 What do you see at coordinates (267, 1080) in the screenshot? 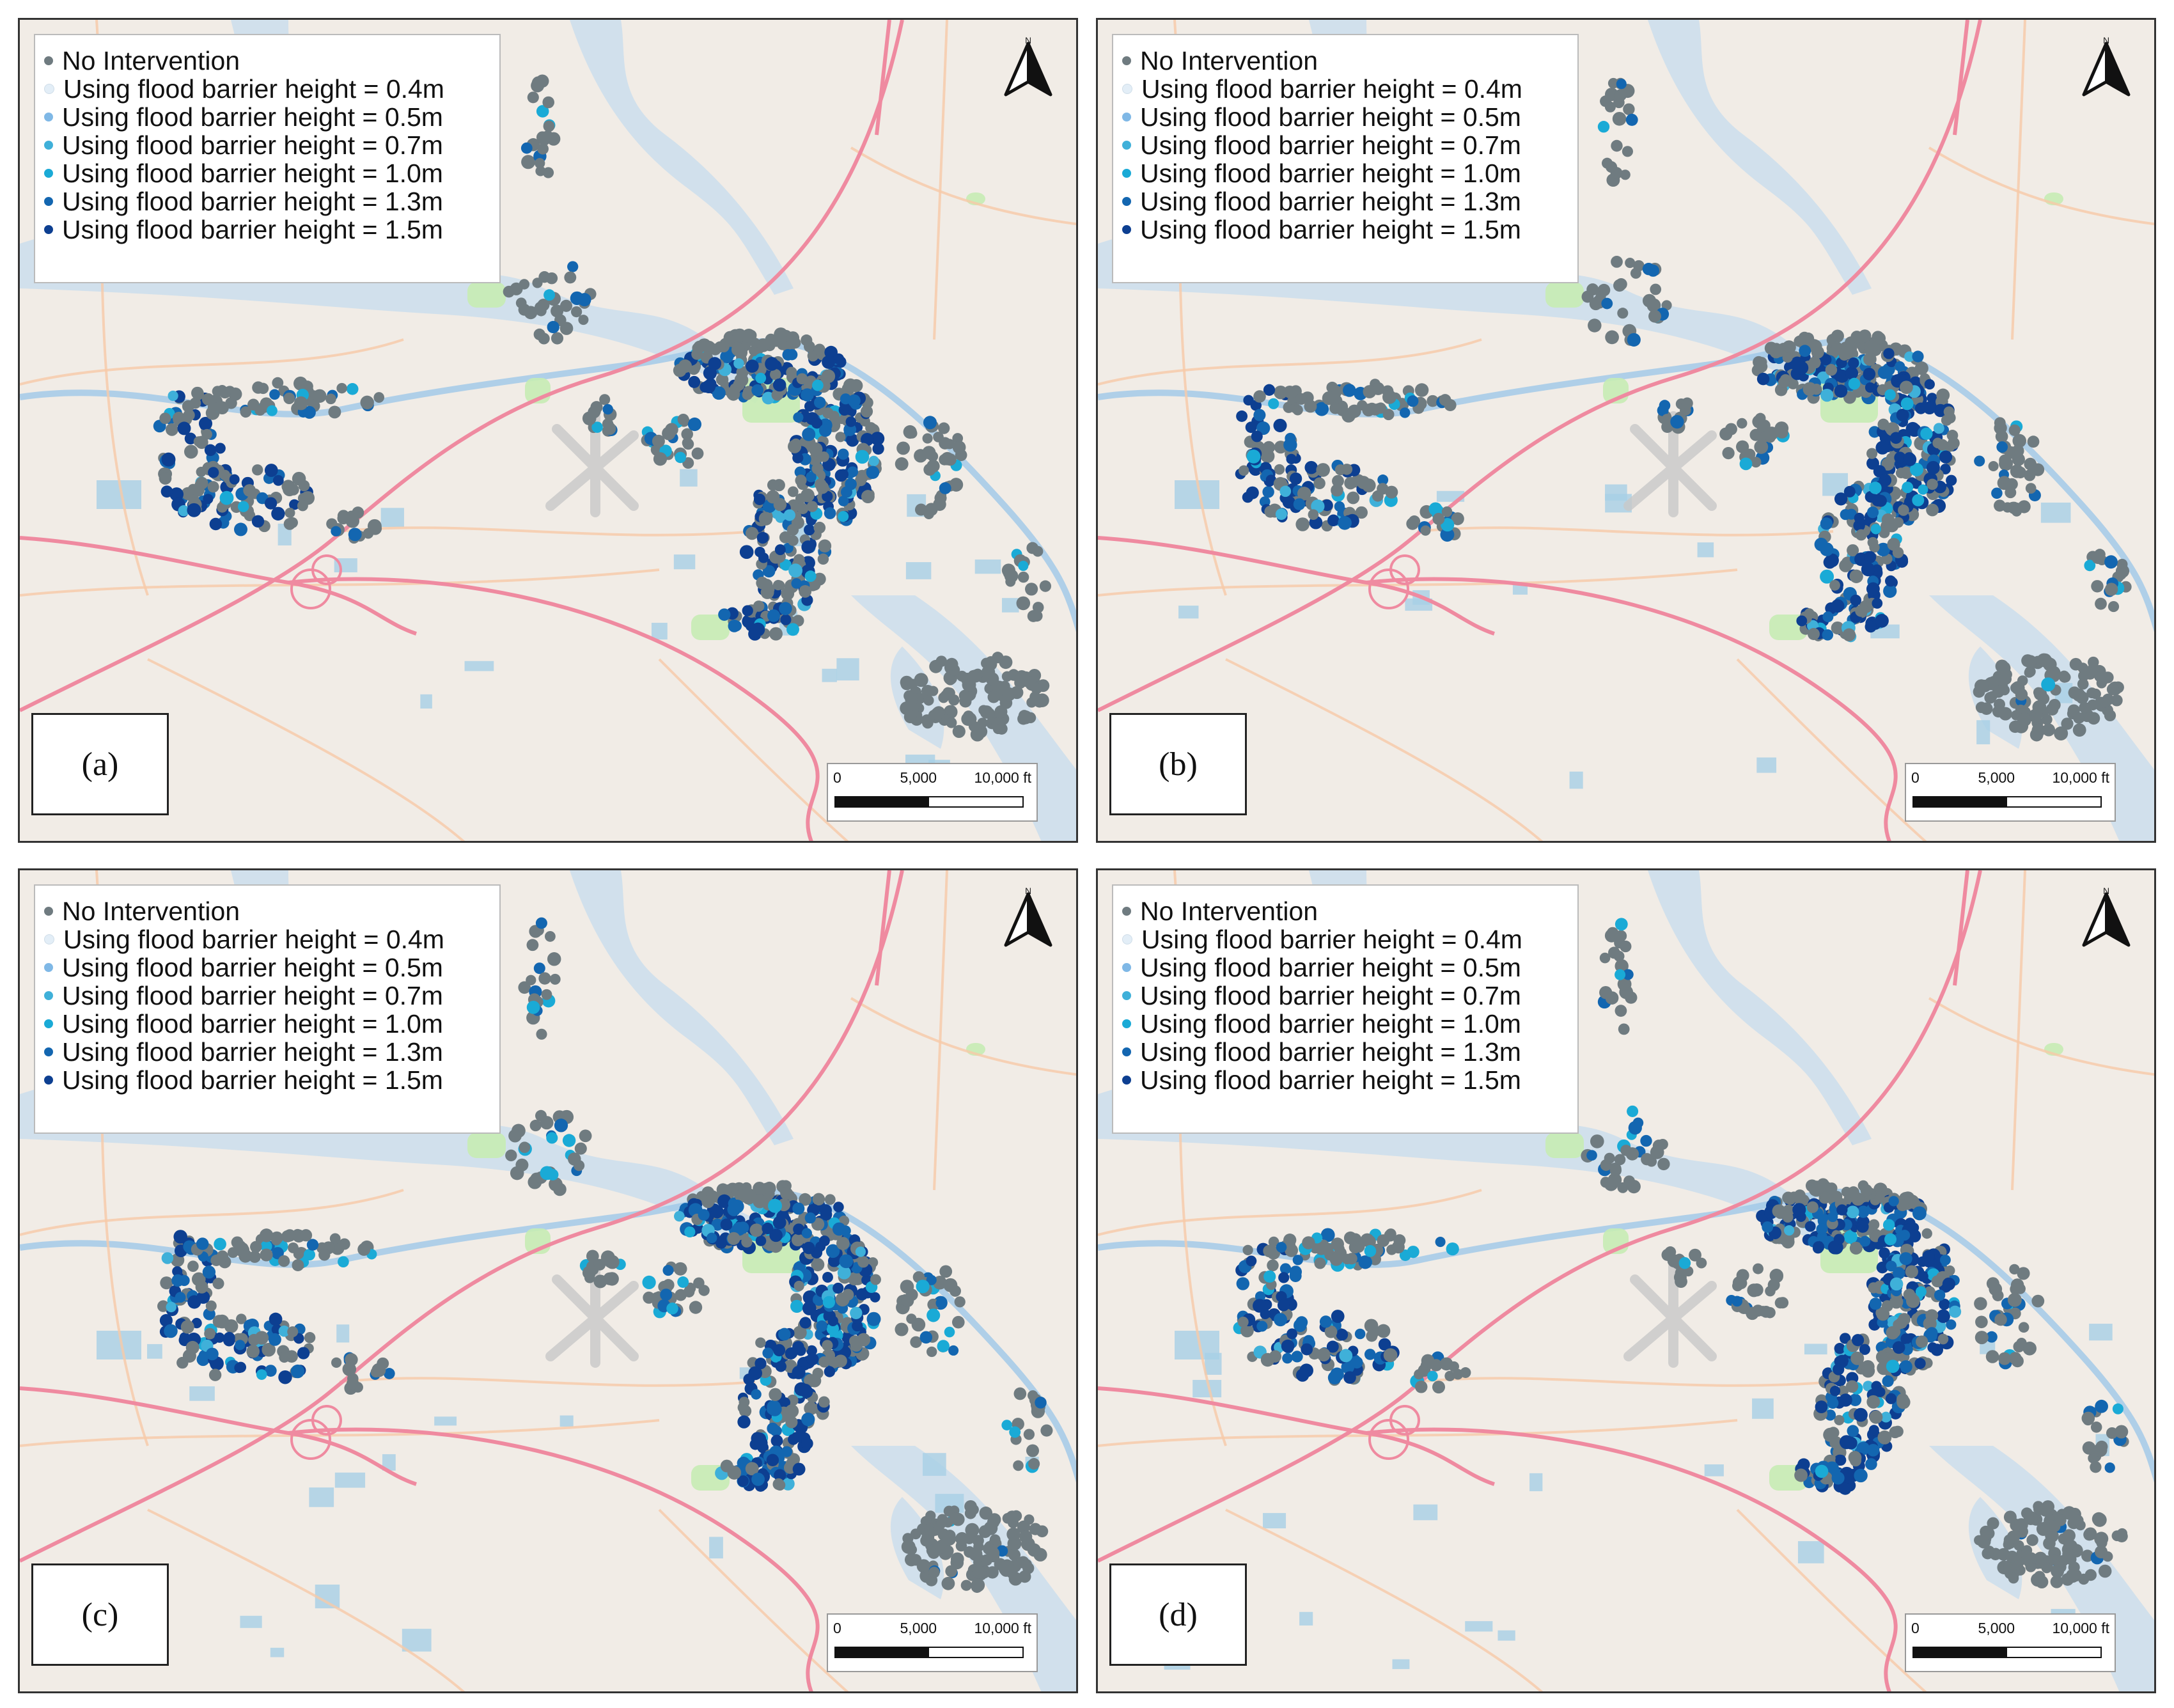
I see `legend-entry: Using flood barrier height = 1.5m` at bounding box center [267, 1080].